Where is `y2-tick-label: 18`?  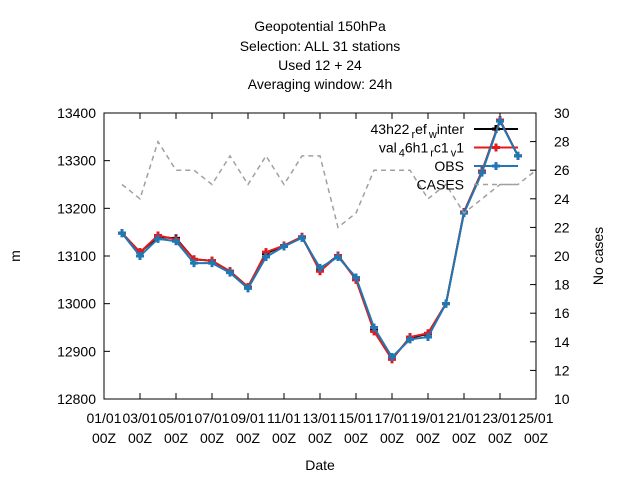 y2-tick-label: 18 is located at coordinates (562, 285).